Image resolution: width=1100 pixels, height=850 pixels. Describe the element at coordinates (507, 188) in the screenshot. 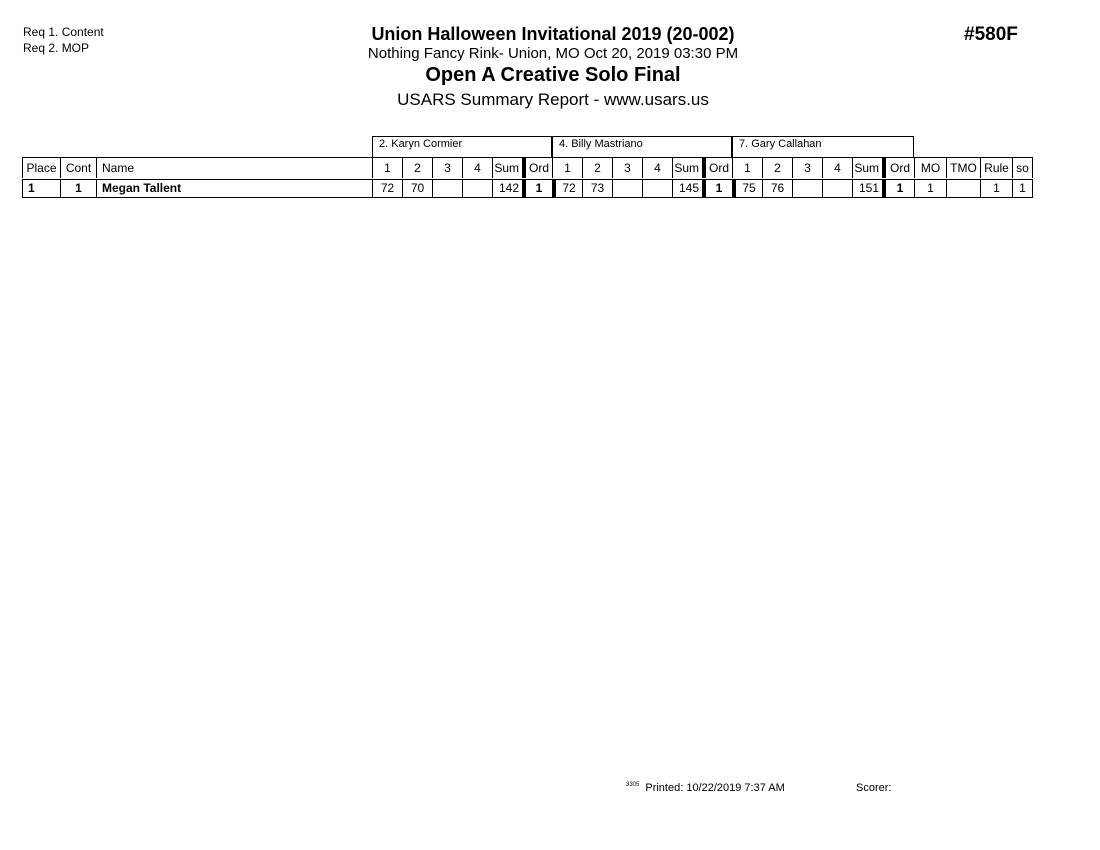

I see `score-cell: 142` at that location.